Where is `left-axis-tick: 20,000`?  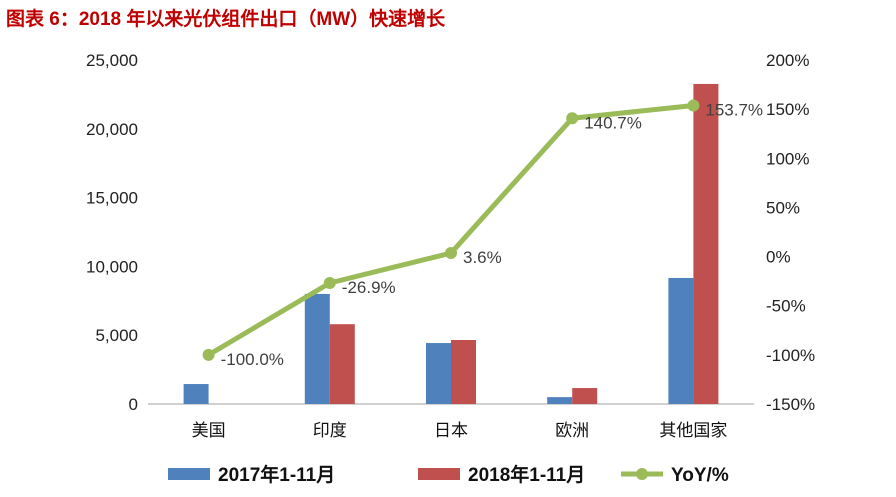 left-axis-tick: 20,000 is located at coordinates (112, 129).